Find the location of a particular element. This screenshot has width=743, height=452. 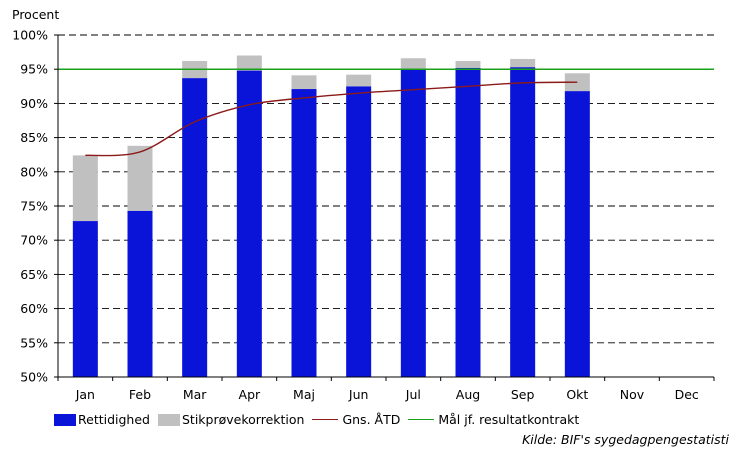

y-unit-label: Procent is located at coordinates (35, 14).